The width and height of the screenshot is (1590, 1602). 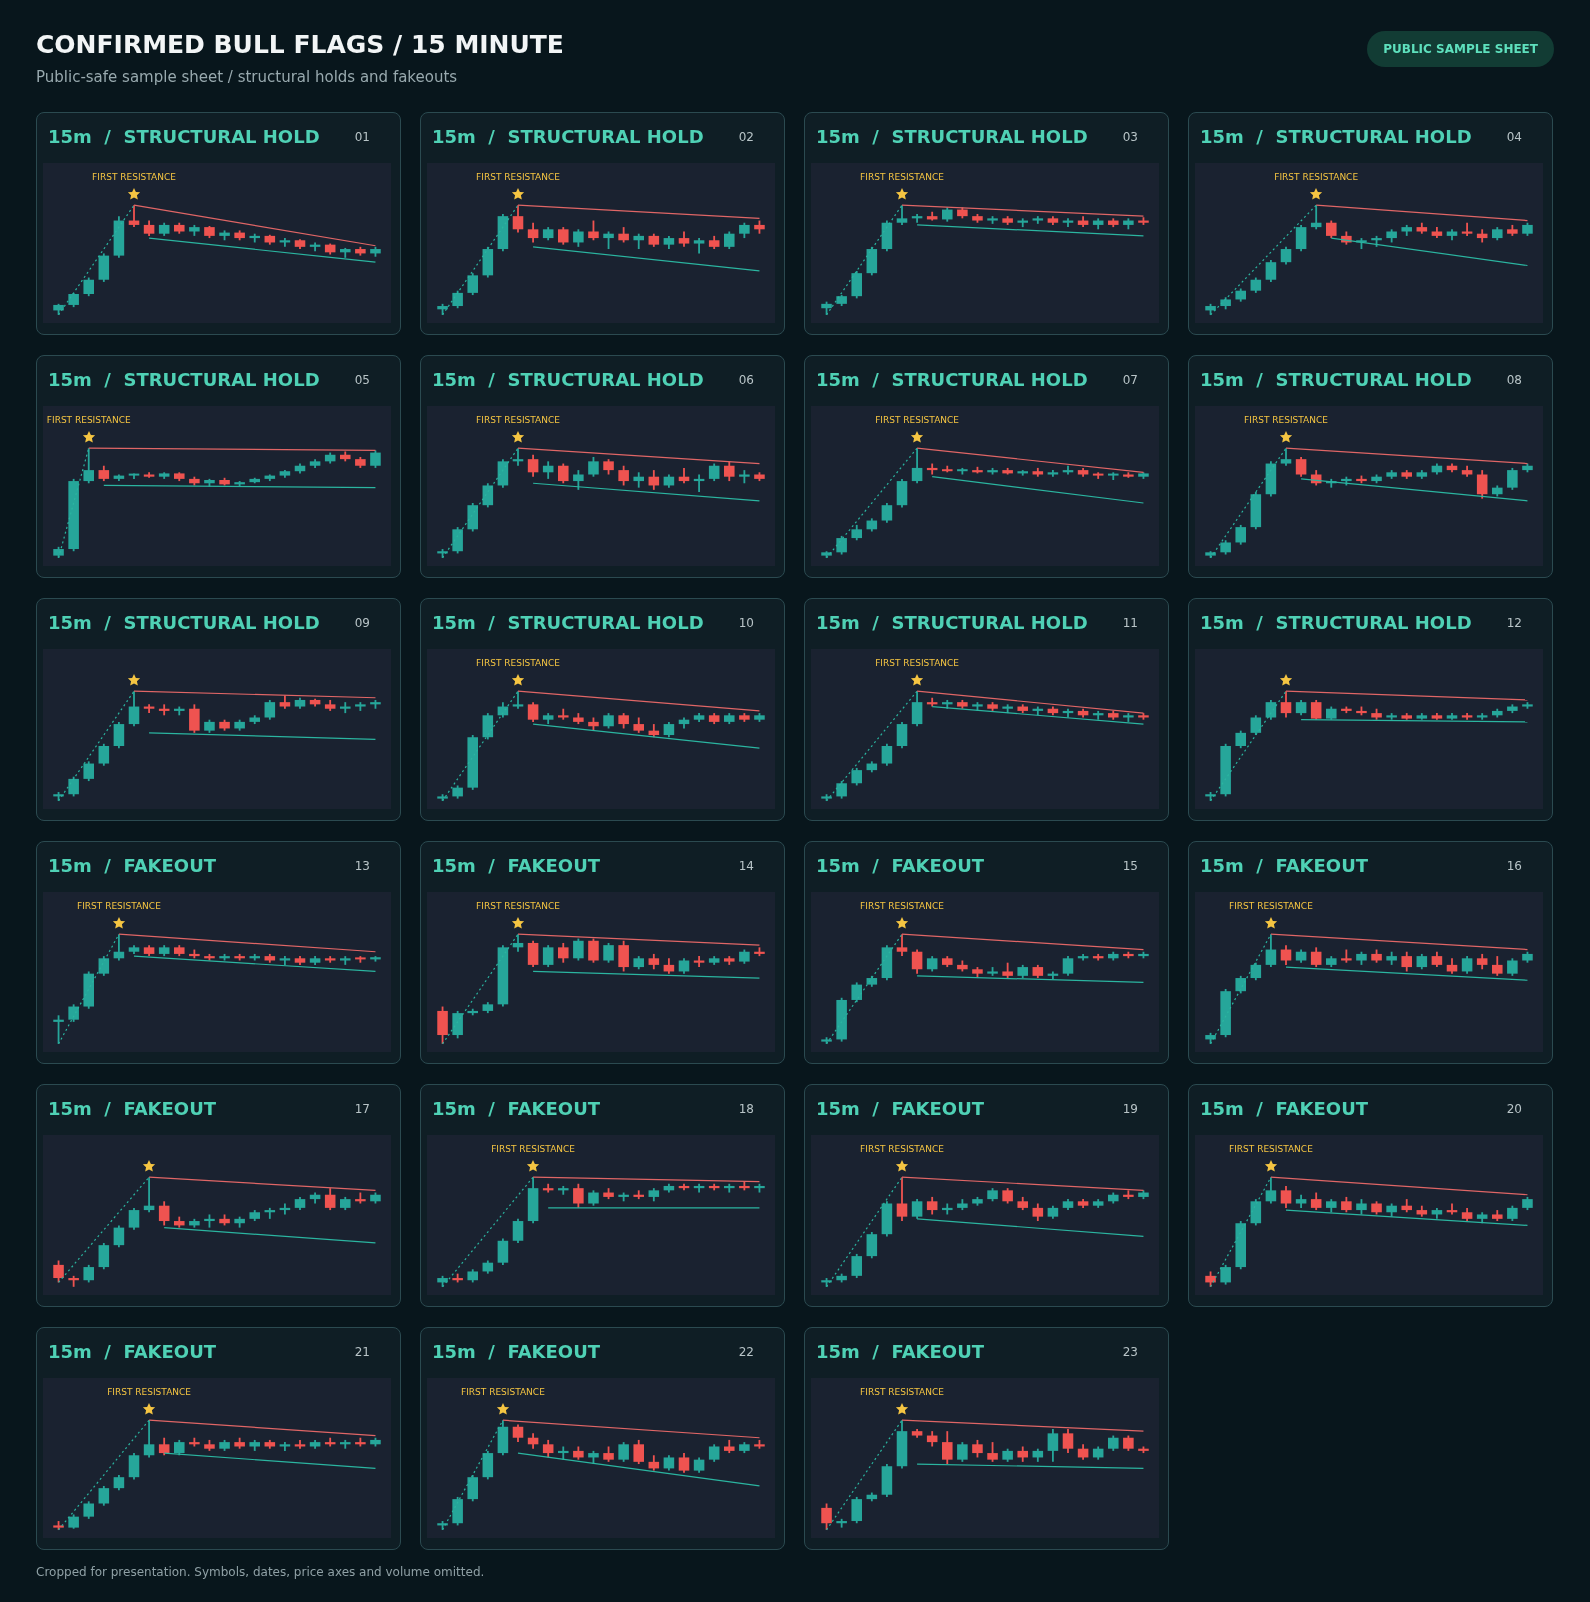 I want to click on chart-subtitle: 22, so click(x=746, y=1352).